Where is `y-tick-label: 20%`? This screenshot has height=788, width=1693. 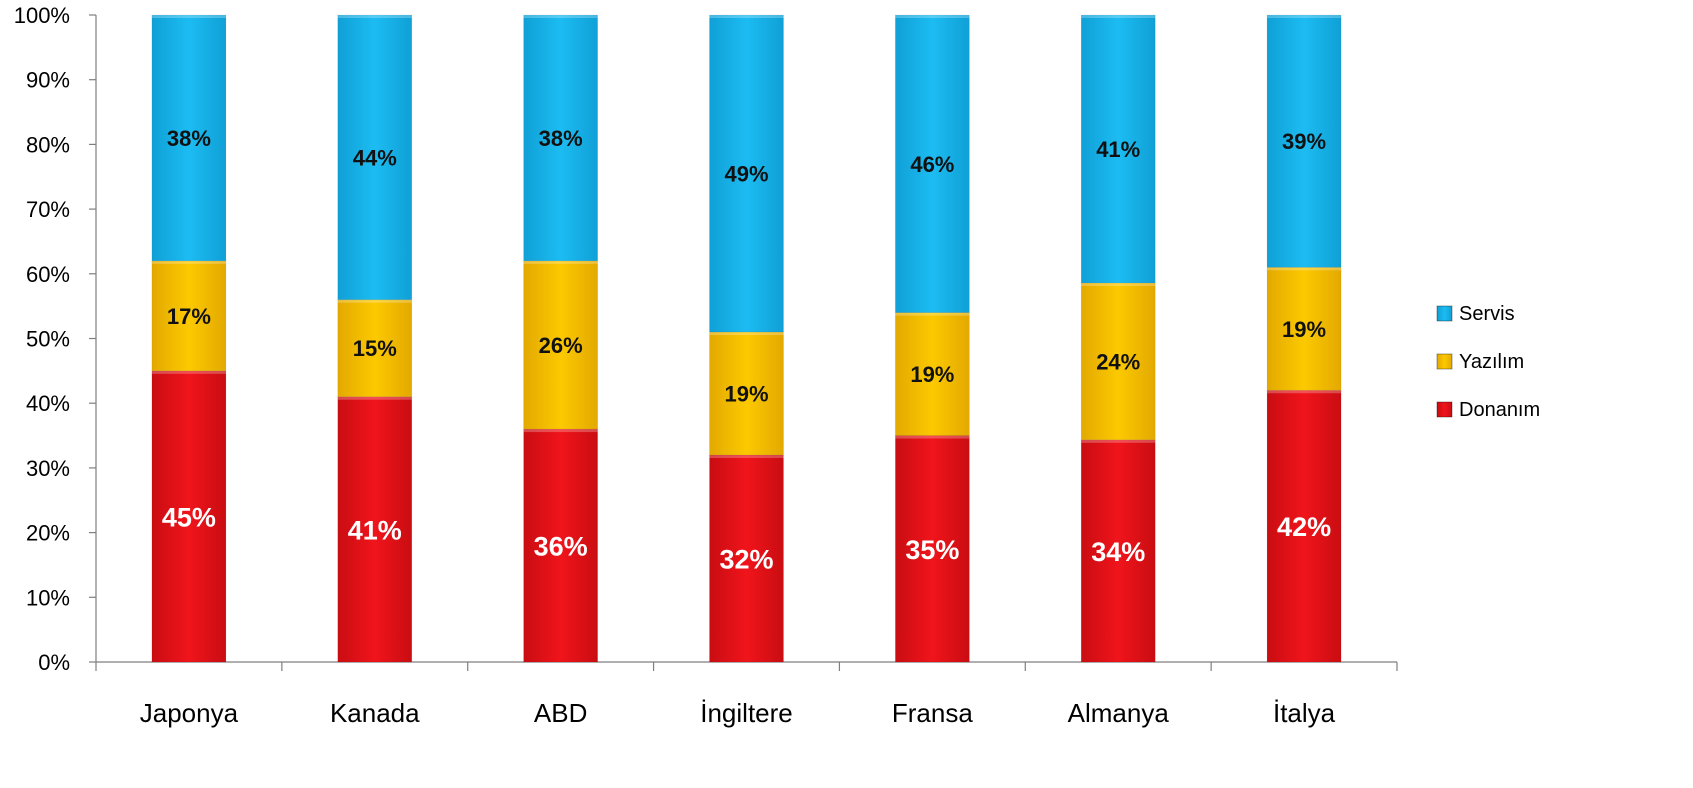
y-tick-label: 20% is located at coordinates (48, 533).